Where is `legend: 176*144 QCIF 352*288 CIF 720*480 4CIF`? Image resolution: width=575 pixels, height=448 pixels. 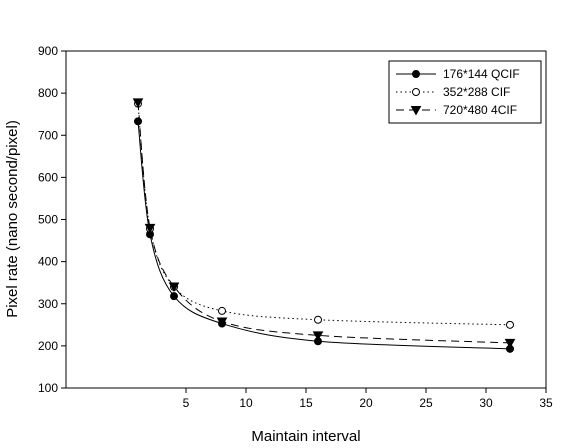 legend: 176*144 QCIF 352*288 CIF 720*480 4CIF is located at coordinates (465, 92).